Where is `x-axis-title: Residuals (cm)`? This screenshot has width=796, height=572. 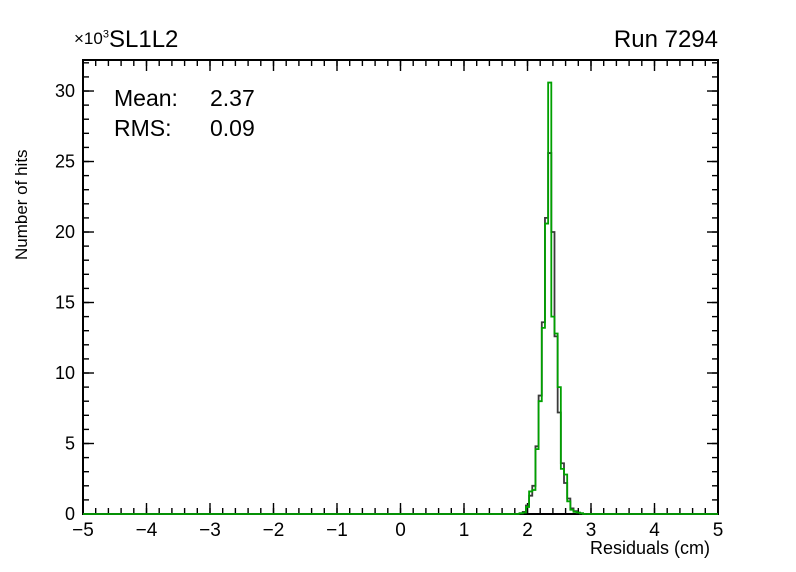
x-axis-title: Residuals (cm) is located at coordinates (650, 548).